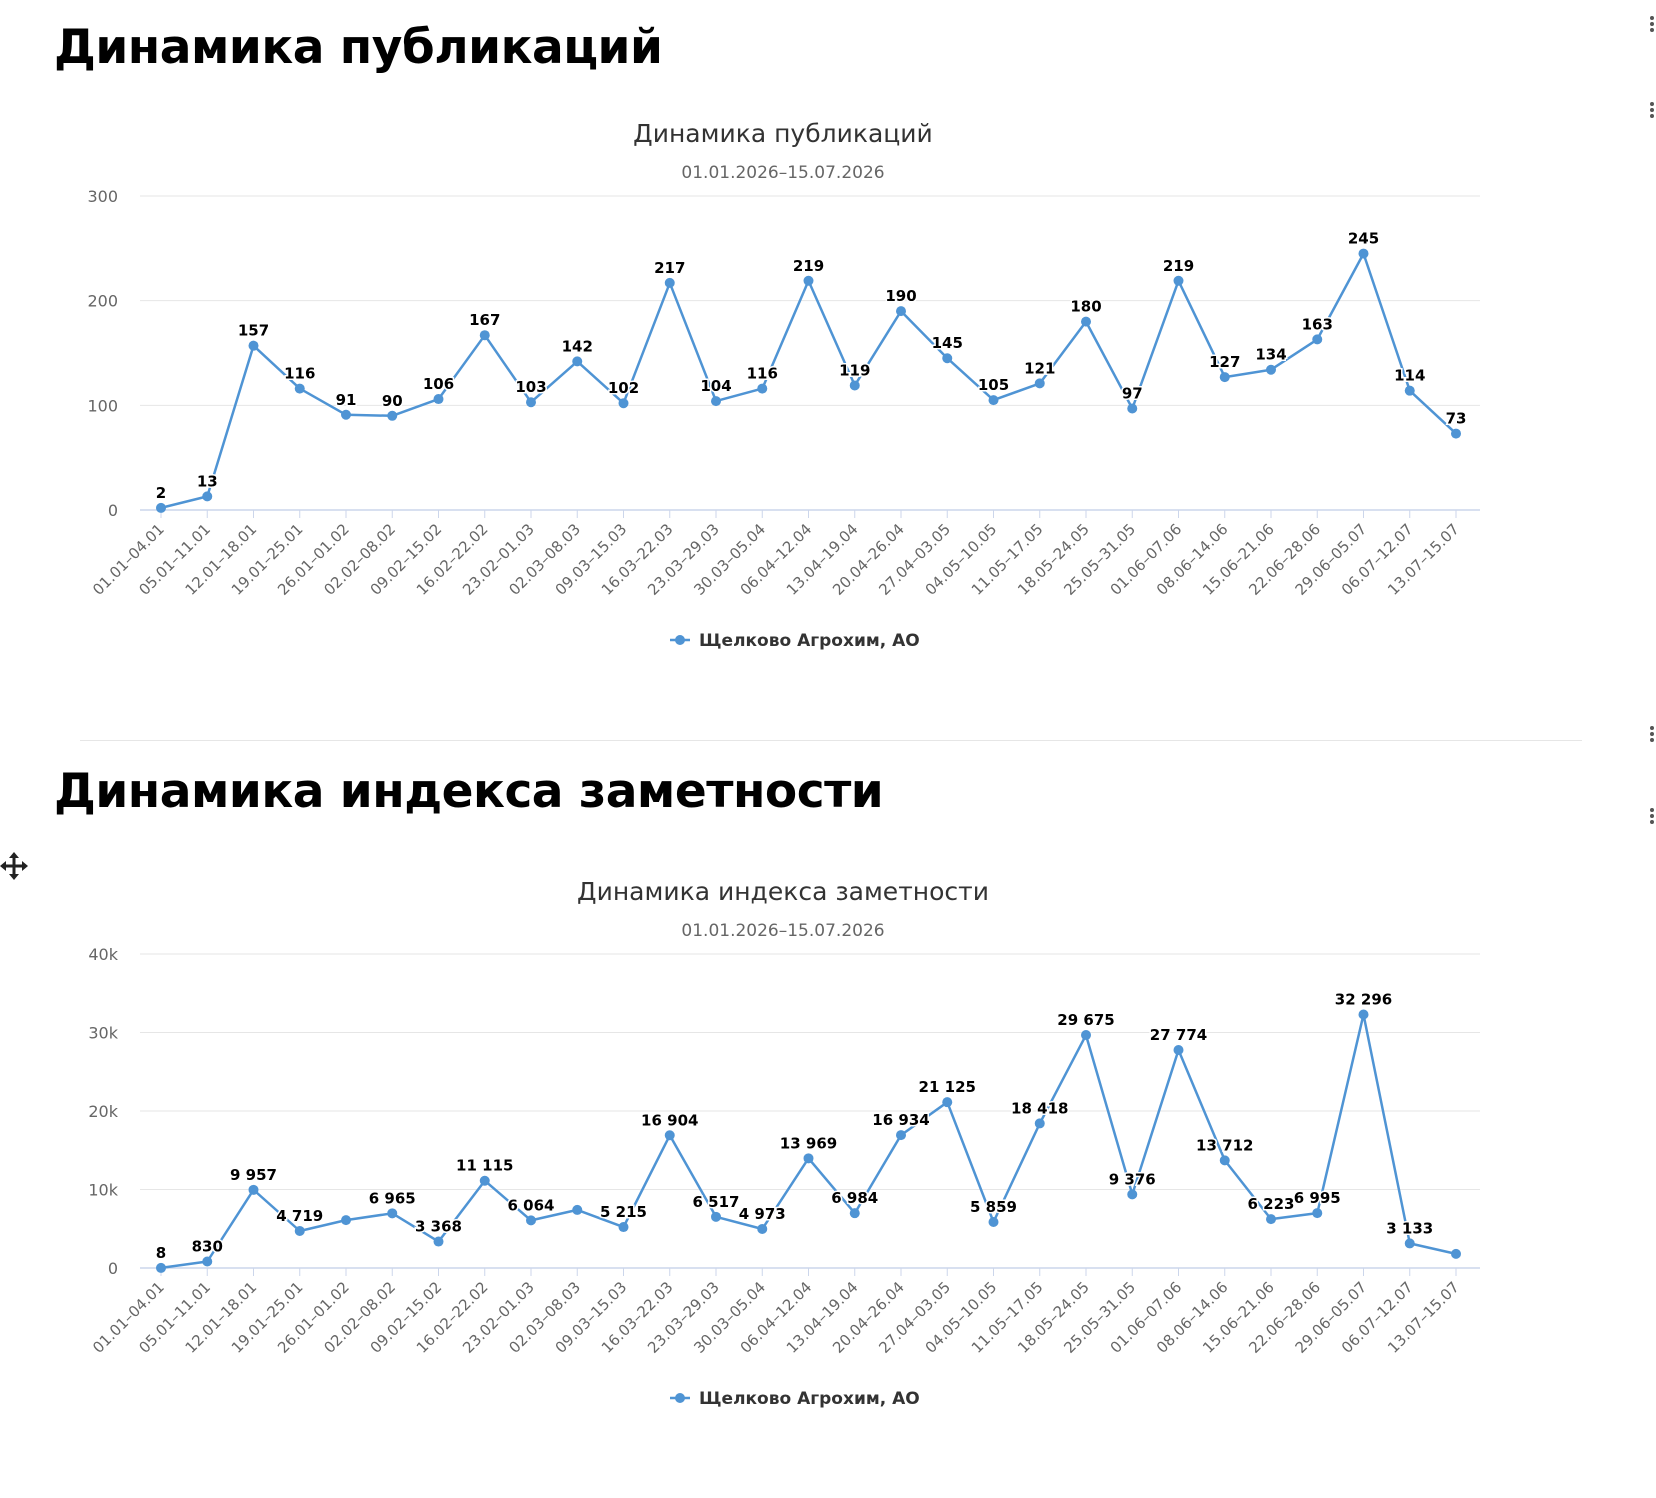 The height and width of the screenshot is (1498, 1656). What do you see at coordinates (161, 1253) in the screenshot?
I see `data-label: 8` at bounding box center [161, 1253].